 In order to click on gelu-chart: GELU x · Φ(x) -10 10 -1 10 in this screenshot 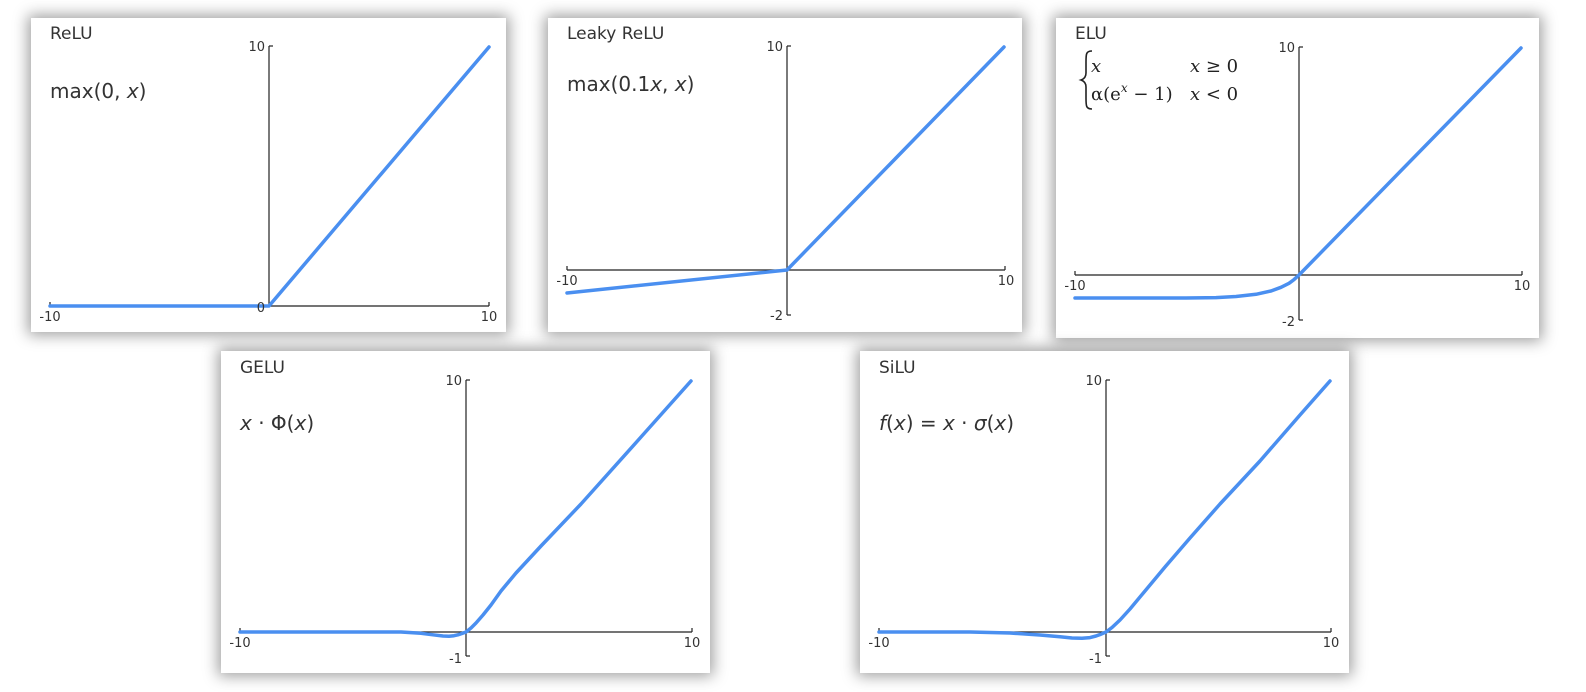, I will do `click(465, 512)`.